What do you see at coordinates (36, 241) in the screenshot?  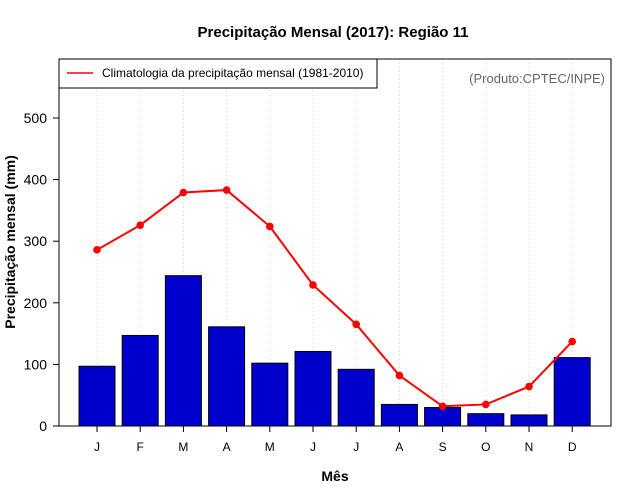 I see `y-tick-label: 300` at bounding box center [36, 241].